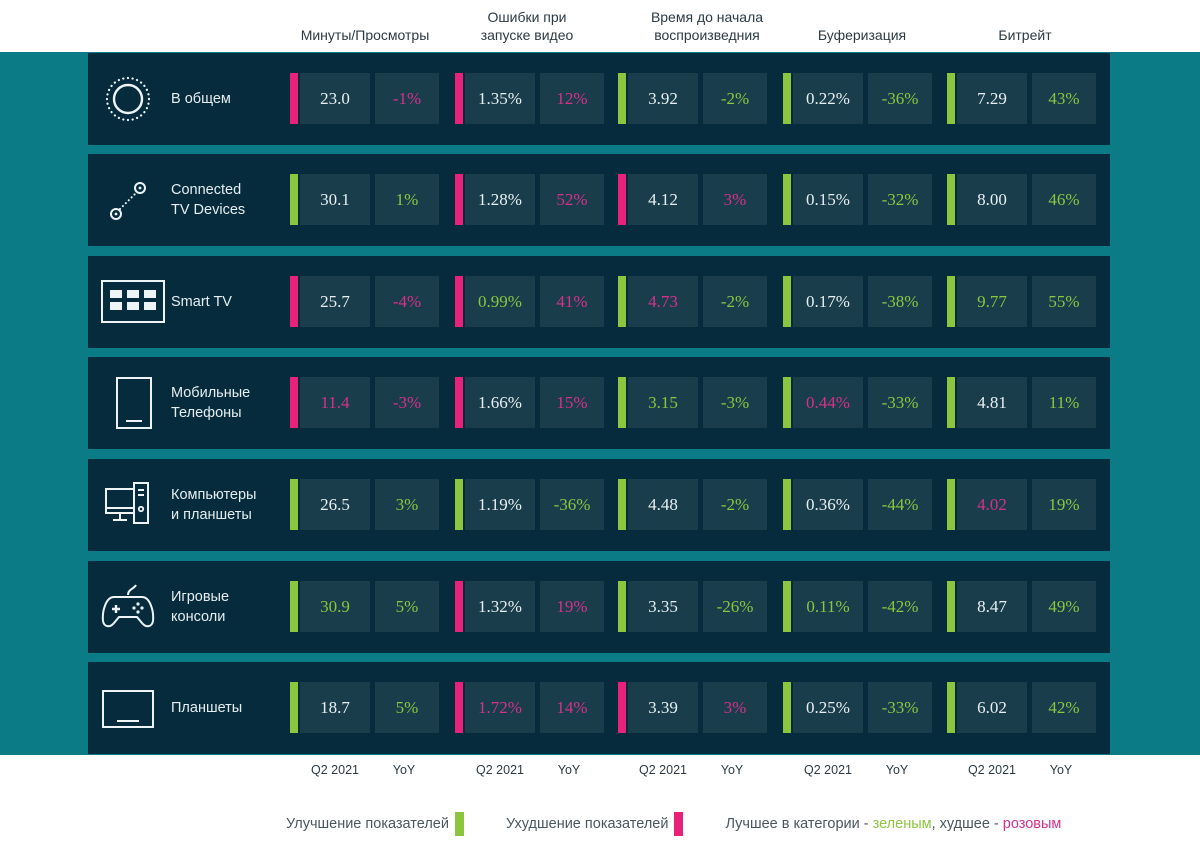 Image resolution: width=1200 pixels, height=842 pixels. Describe the element at coordinates (902, 824) in the screenshot. I see `legend-note-green: зеленым` at that location.